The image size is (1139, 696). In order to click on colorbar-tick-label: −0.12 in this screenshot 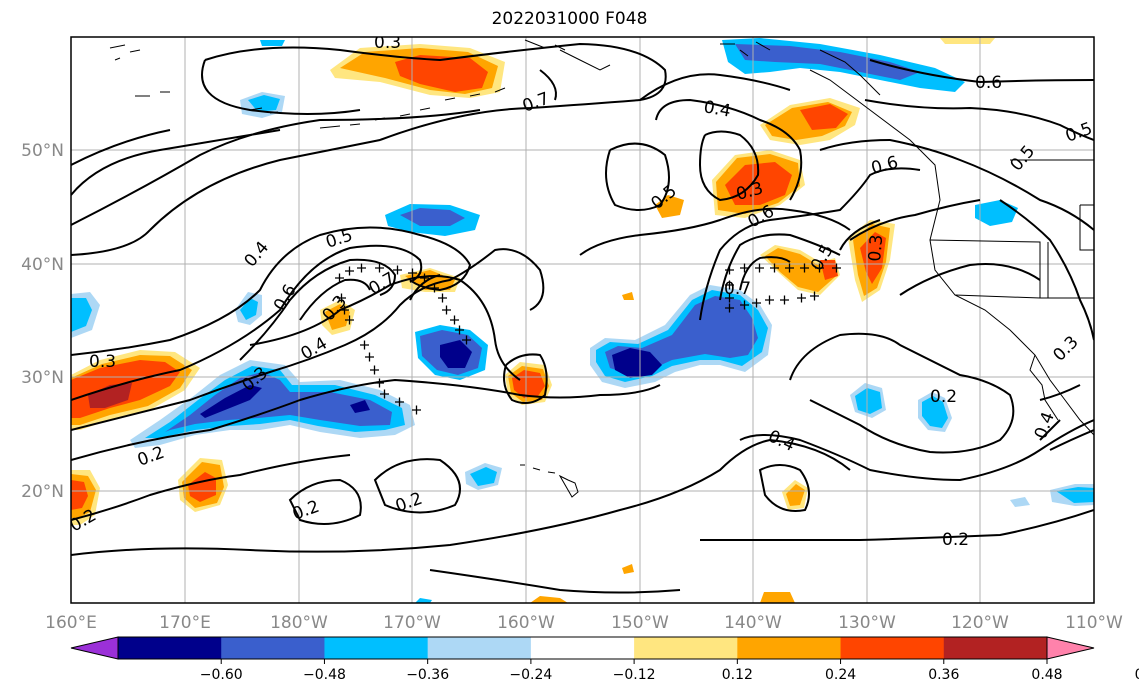, I will do `click(634, 675)`.